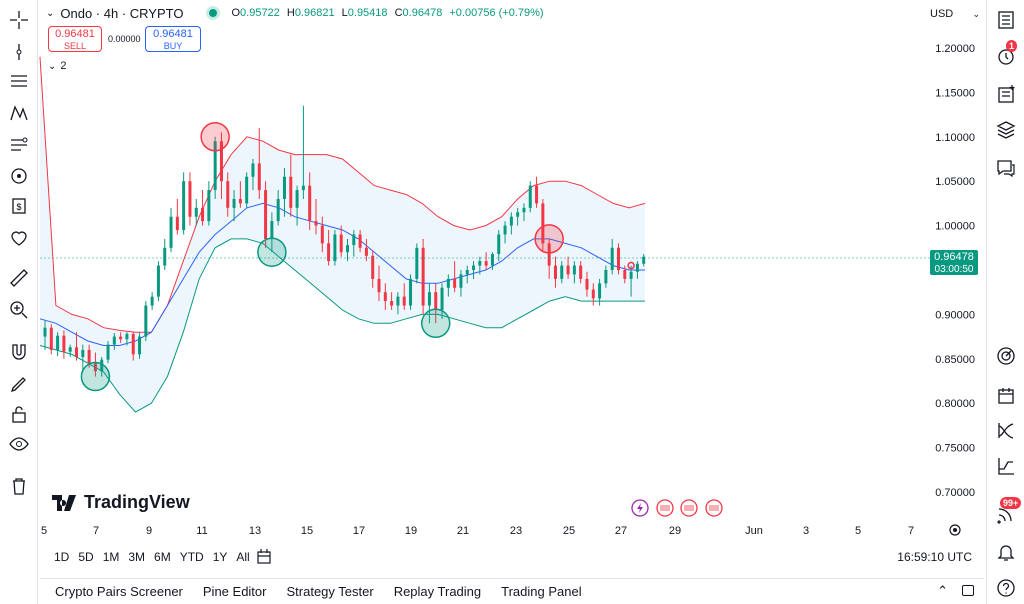 Image resolution: width=1024 pixels, height=604 pixels. Describe the element at coordinates (1012, 46) in the screenshot. I see `alerts-badge: 1` at that location.